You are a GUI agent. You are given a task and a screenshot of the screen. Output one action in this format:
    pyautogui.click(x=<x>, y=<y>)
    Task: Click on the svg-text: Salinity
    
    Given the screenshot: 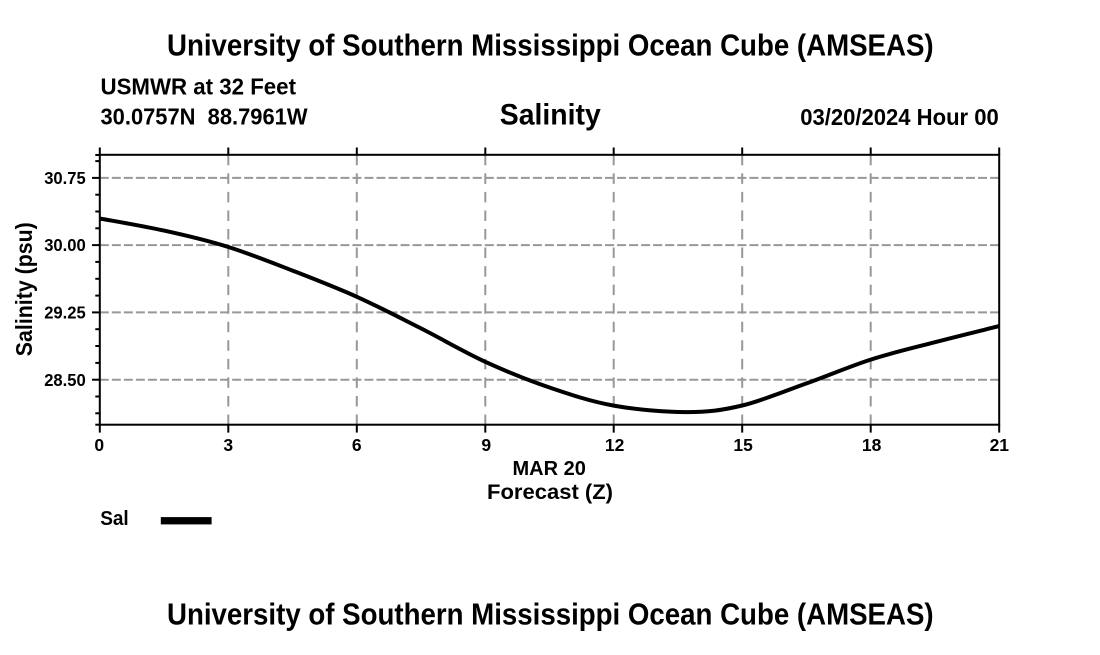 What is the action you would take?
    pyautogui.click(x=550, y=115)
    